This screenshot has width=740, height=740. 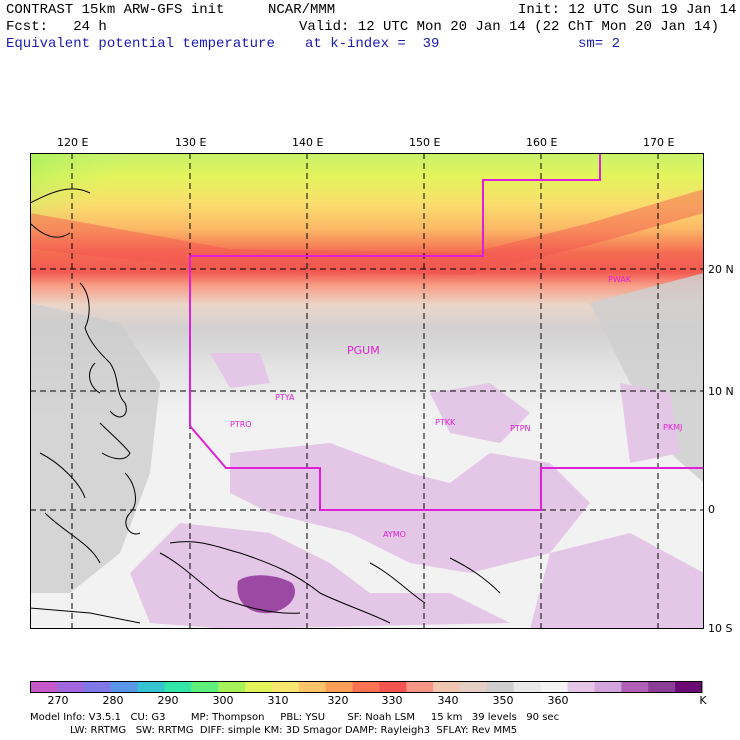 I want to click on field-name: Equivalent potential temperature, so click(x=140, y=44).